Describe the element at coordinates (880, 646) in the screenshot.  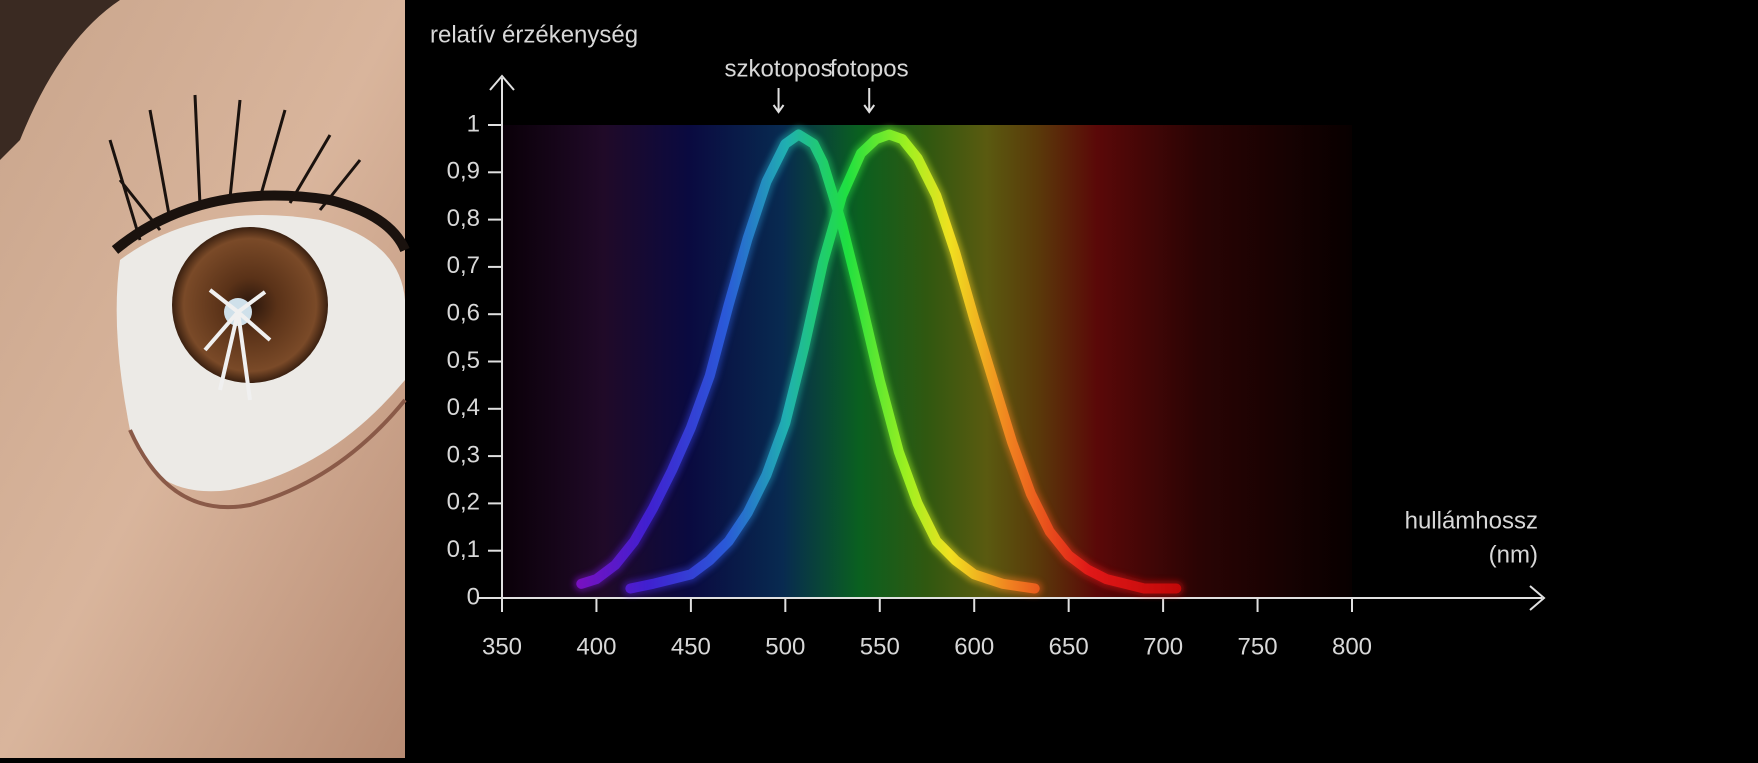
I see `x-tick-label: 550` at that location.